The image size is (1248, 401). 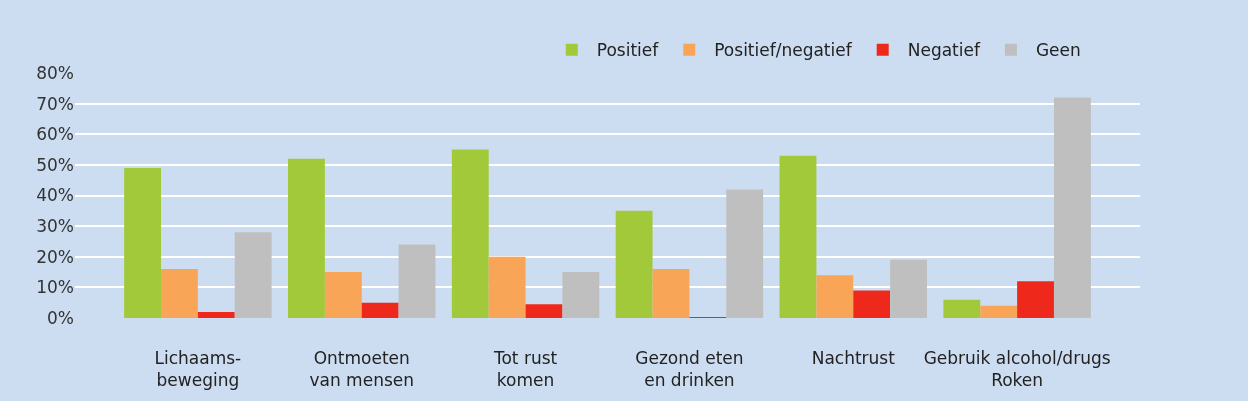 What do you see at coordinates (55, 103) in the screenshot?
I see `y-tick-label: 70%` at bounding box center [55, 103].